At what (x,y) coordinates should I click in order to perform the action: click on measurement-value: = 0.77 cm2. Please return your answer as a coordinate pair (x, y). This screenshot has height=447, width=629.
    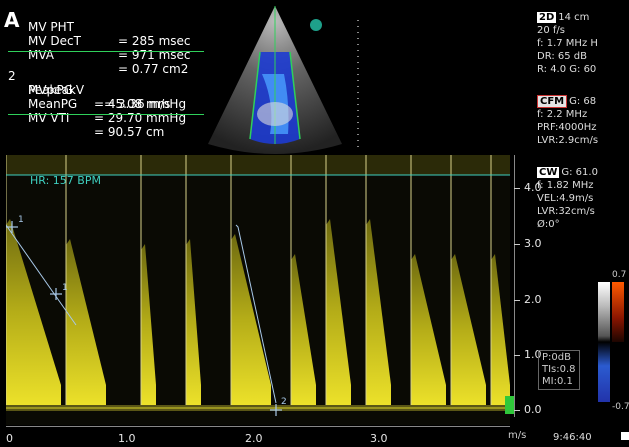
    Looking at the image, I should click on (153, 69).